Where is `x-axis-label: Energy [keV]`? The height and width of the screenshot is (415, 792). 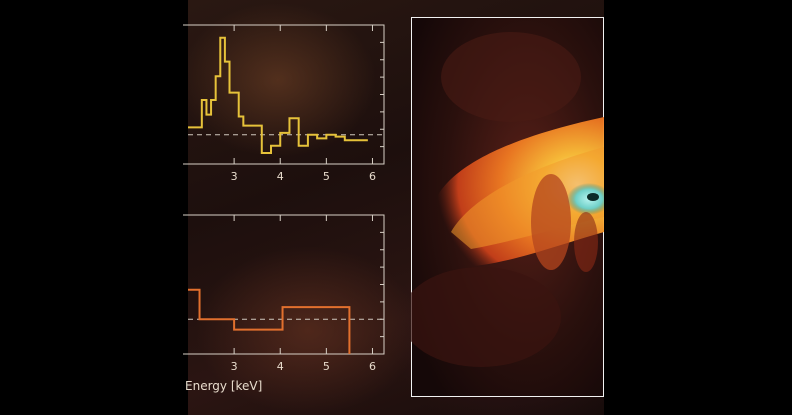 x-axis-label: Energy [keV] is located at coordinates (223, 386).